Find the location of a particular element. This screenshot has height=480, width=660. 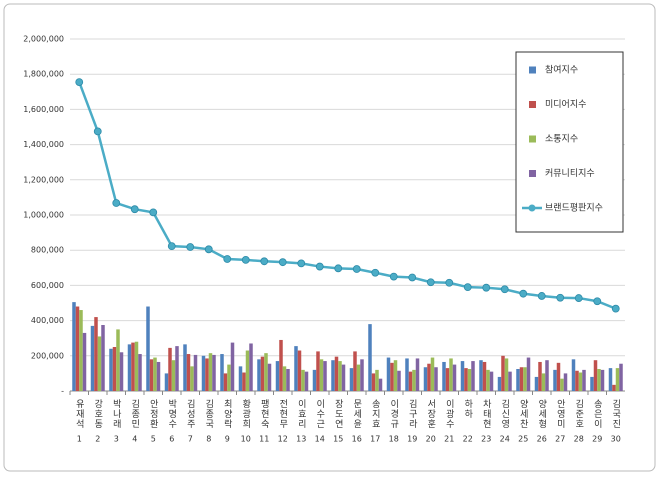

x-rank-label: 11 is located at coordinates (264, 439).